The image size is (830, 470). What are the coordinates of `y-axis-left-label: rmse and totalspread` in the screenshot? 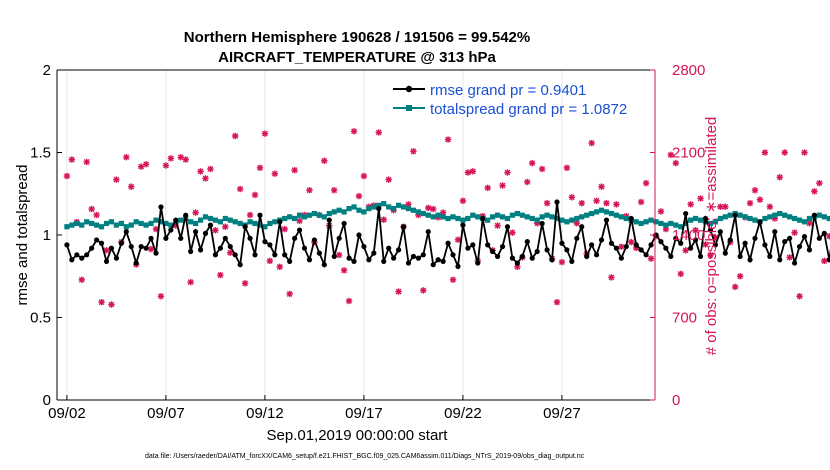 It's located at (22, 235).